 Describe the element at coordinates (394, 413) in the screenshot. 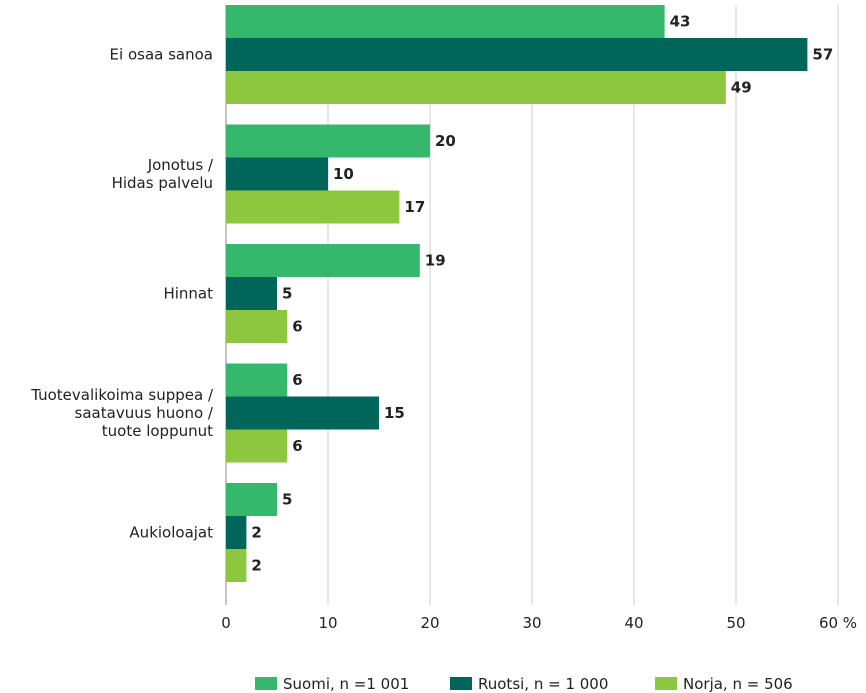

I see `data-label: 15` at that location.